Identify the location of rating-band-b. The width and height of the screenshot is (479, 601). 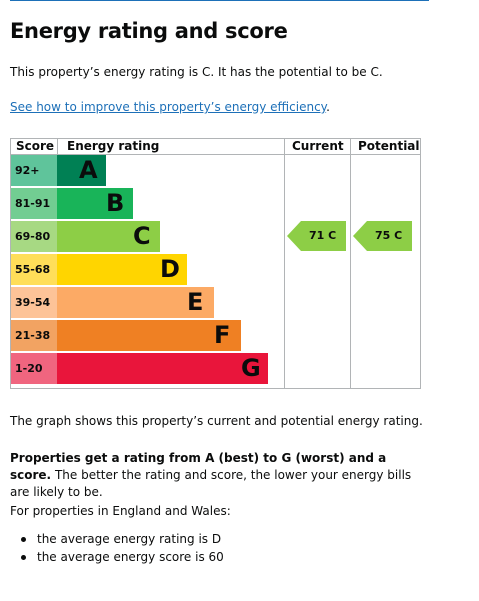
(95, 203).